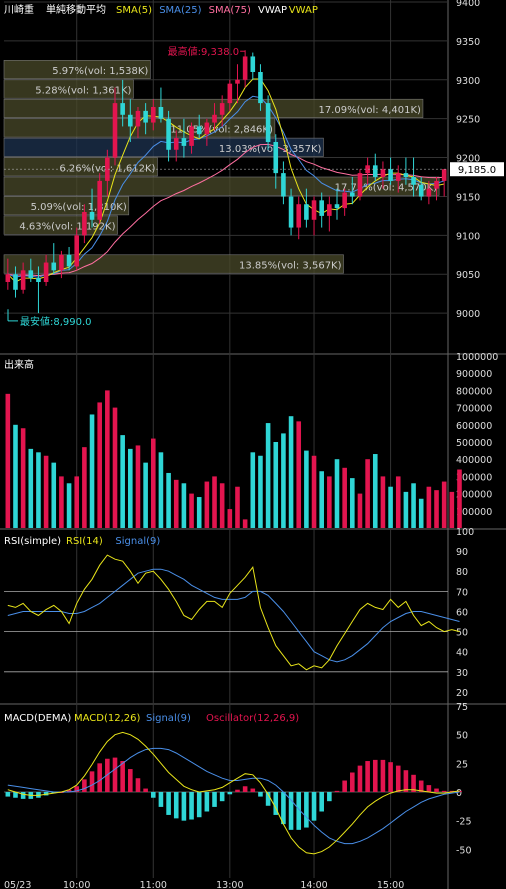  What do you see at coordinates (462, 612) in the screenshot?
I see `rsi-tick-label: 60` at bounding box center [462, 612].